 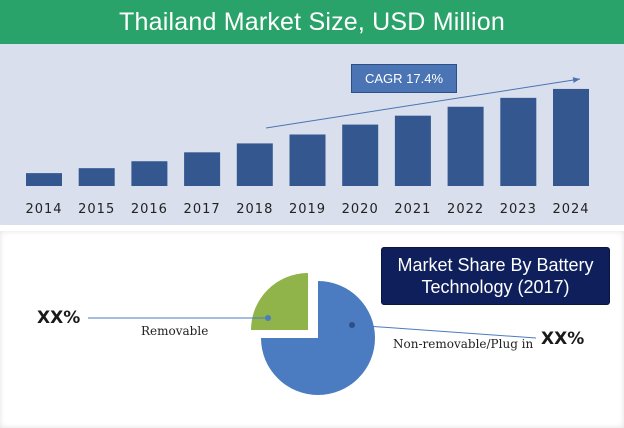 I want to click on page-title-banner: Thailand Market Size, USD Million, so click(x=312, y=22).